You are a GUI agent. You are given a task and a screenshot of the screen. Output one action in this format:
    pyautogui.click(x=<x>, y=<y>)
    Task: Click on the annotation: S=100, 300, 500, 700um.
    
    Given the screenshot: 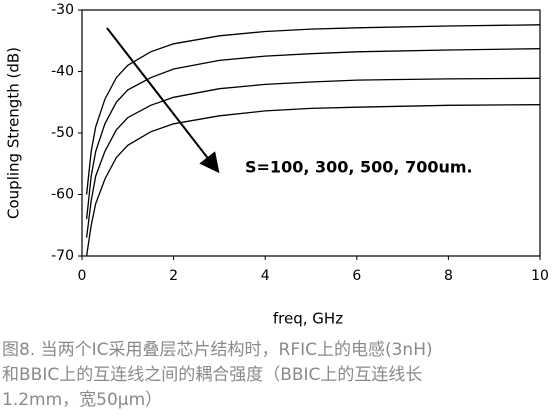 What is the action you would take?
    pyautogui.click(x=359, y=167)
    